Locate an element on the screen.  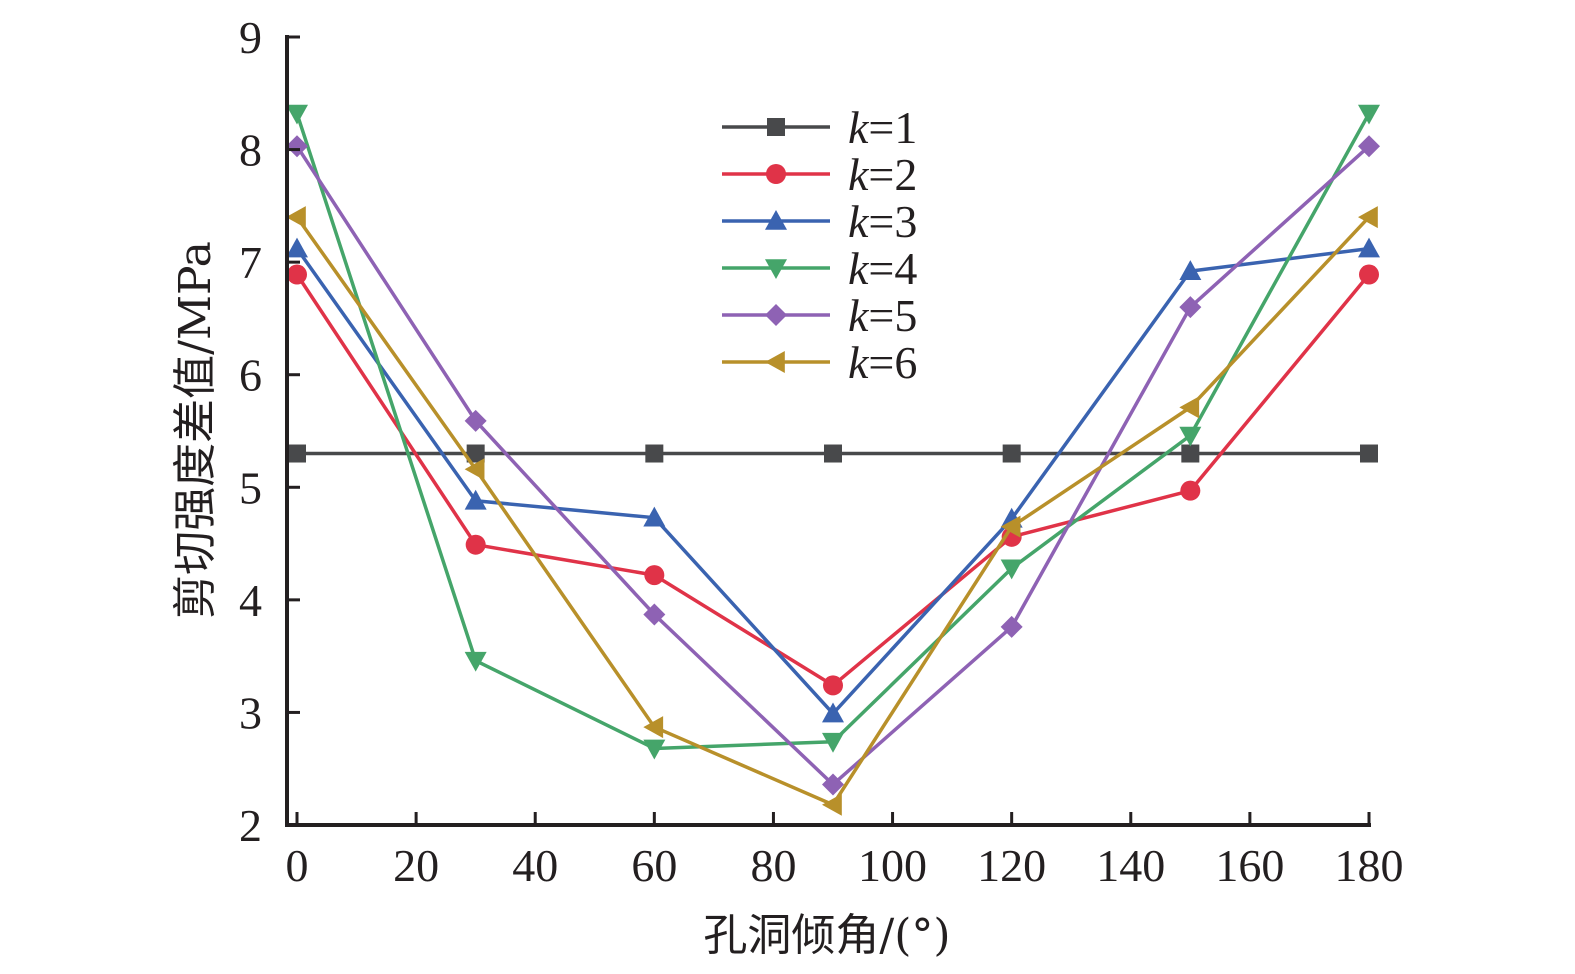
legend-item: k=1 is located at coordinates (819, 127).